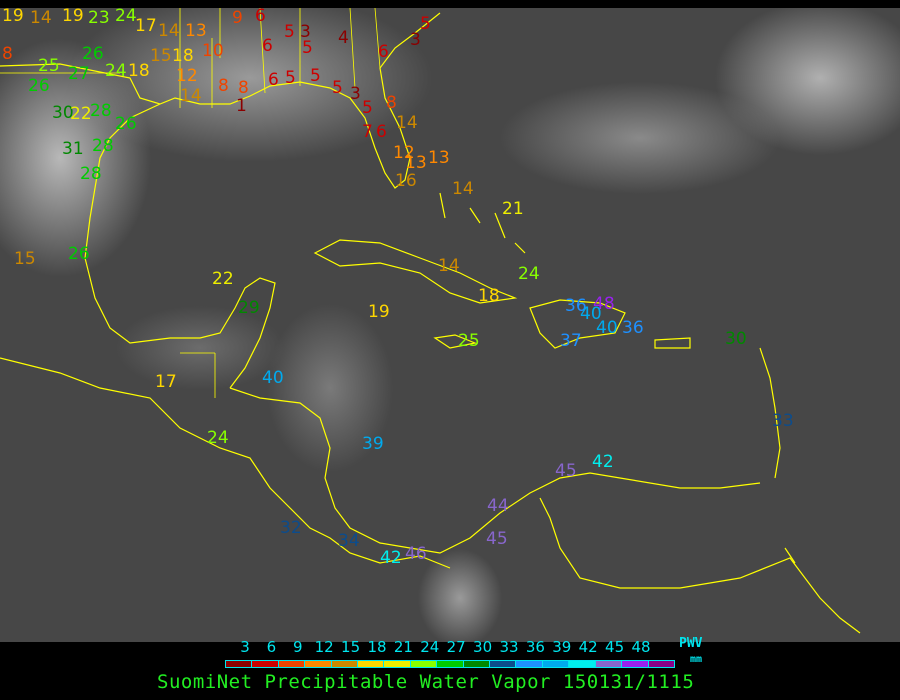 The height and width of the screenshot is (700, 900). What do you see at coordinates (79, 74) in the screenshot?
I see `station-pwv-value: 27` at bounding box center [79, 74].